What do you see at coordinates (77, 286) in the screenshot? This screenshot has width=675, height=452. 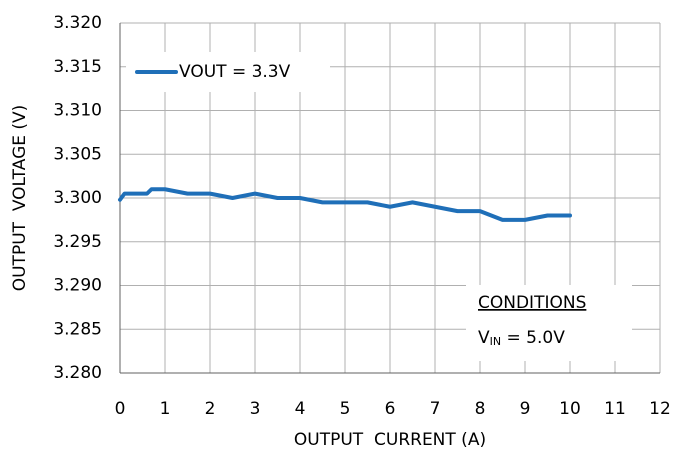 I see `y-tick-label: 3.290` at bounding box center [77, 286].